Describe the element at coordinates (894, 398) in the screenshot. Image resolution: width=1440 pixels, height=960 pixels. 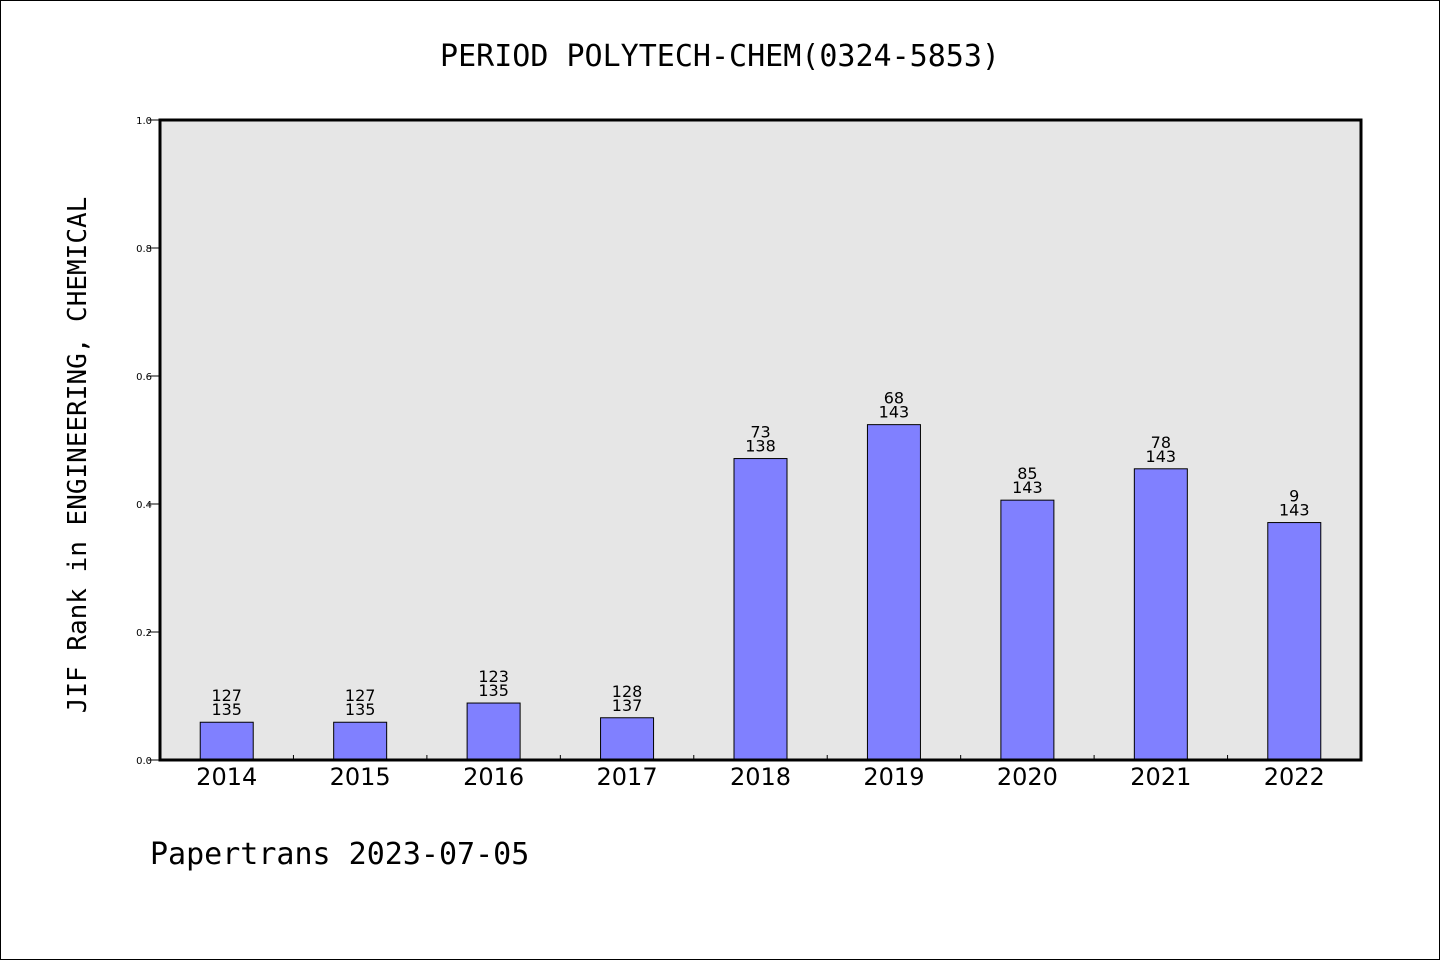
I see `data-label-rank: 68` at that location.